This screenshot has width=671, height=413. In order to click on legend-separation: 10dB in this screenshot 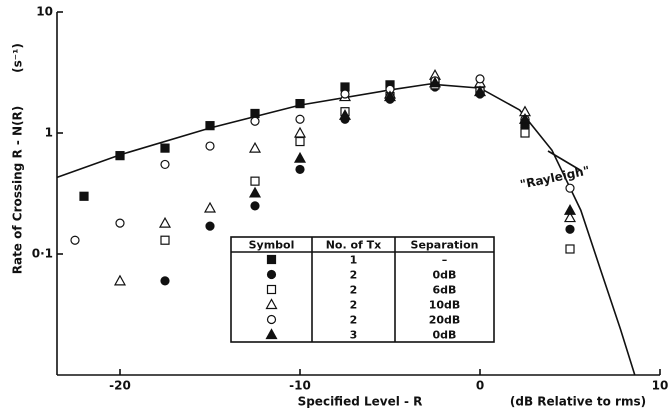, I will do `click(445, 305)`.